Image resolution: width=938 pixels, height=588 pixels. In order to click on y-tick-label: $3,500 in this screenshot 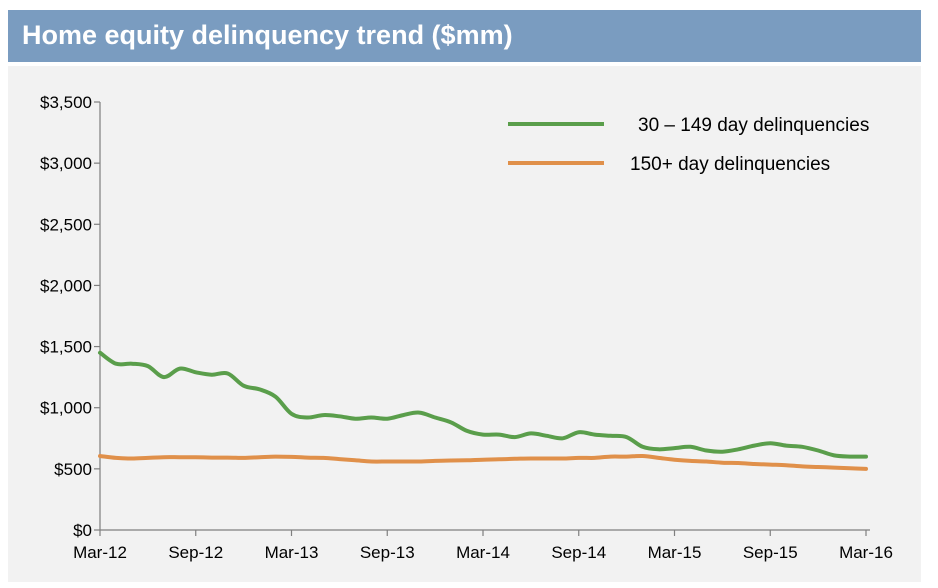, I will do `click(66, 102)`.